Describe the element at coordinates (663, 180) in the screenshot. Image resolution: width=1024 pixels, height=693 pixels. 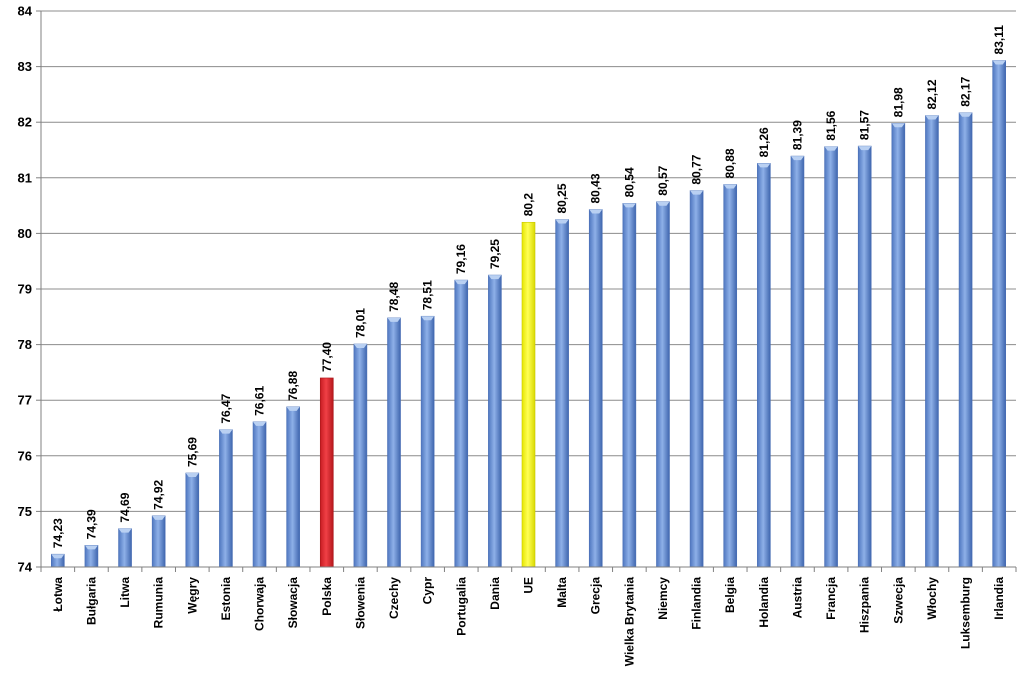
I see `value-label: 80,57` at that location.